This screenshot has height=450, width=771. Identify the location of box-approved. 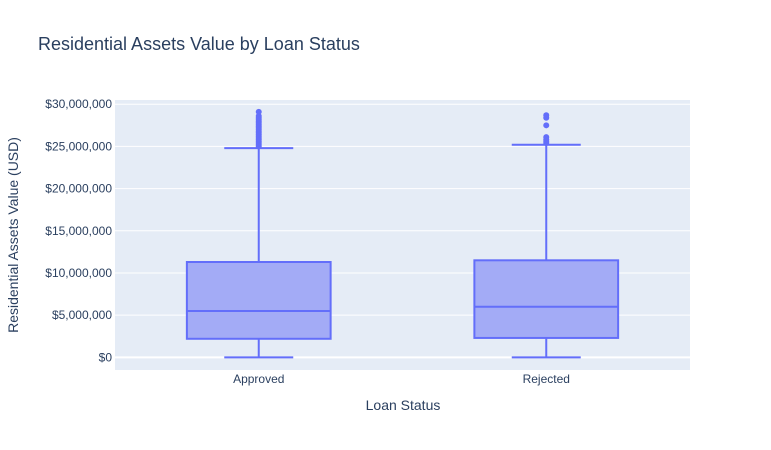
(258, 233).